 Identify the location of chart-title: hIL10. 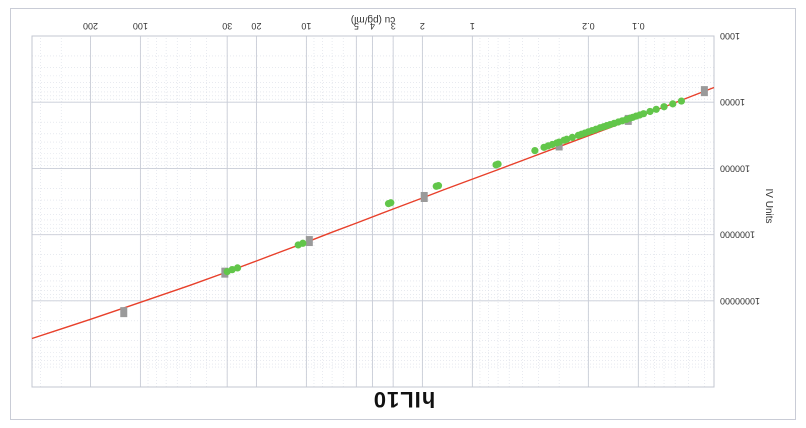
(404, 399).